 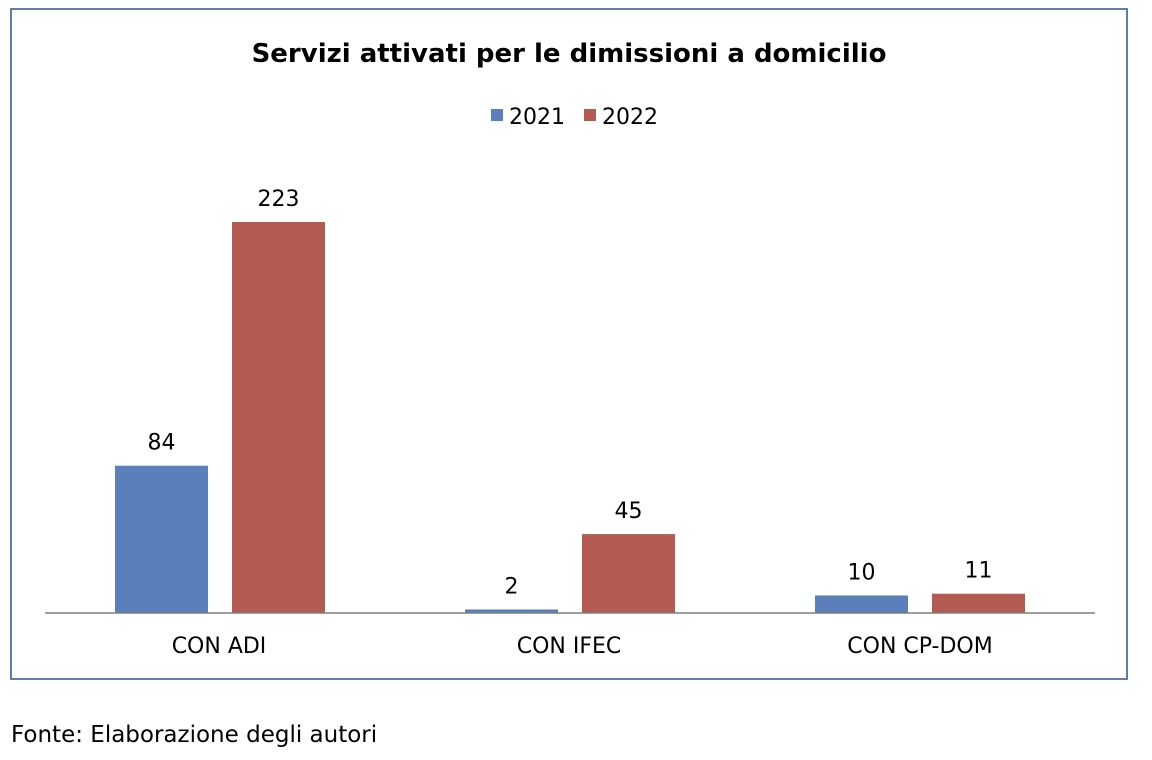 What do you see at coordinates (219, 646) in the screenshot?
I see `x-tick-label-con-adi: CON ADI` at bounding box center [219, 646].